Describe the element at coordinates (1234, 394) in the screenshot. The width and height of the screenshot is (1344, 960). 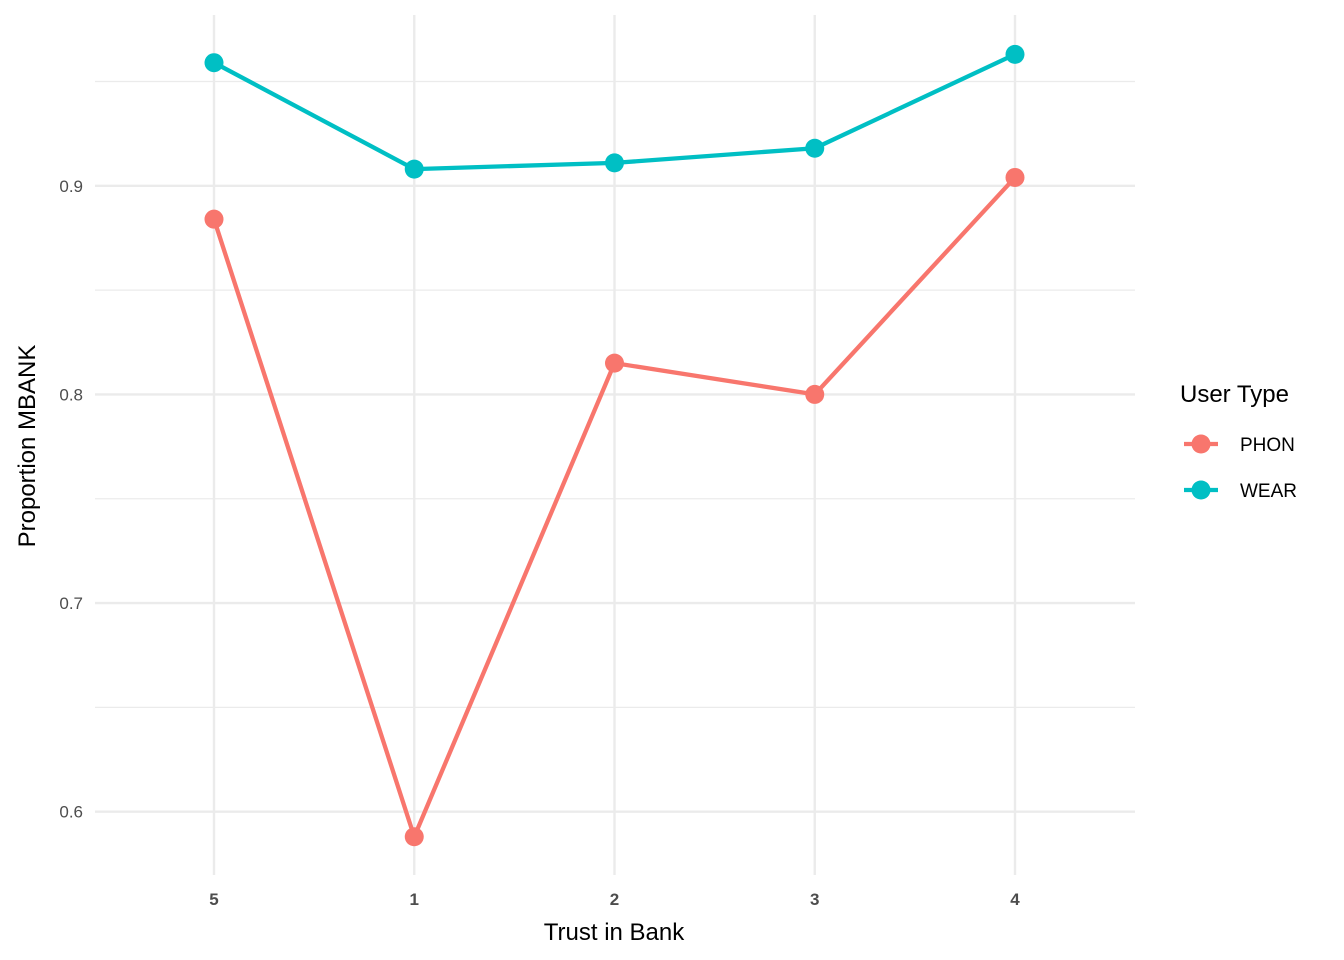
I see `legend-title: User Type` at that location.